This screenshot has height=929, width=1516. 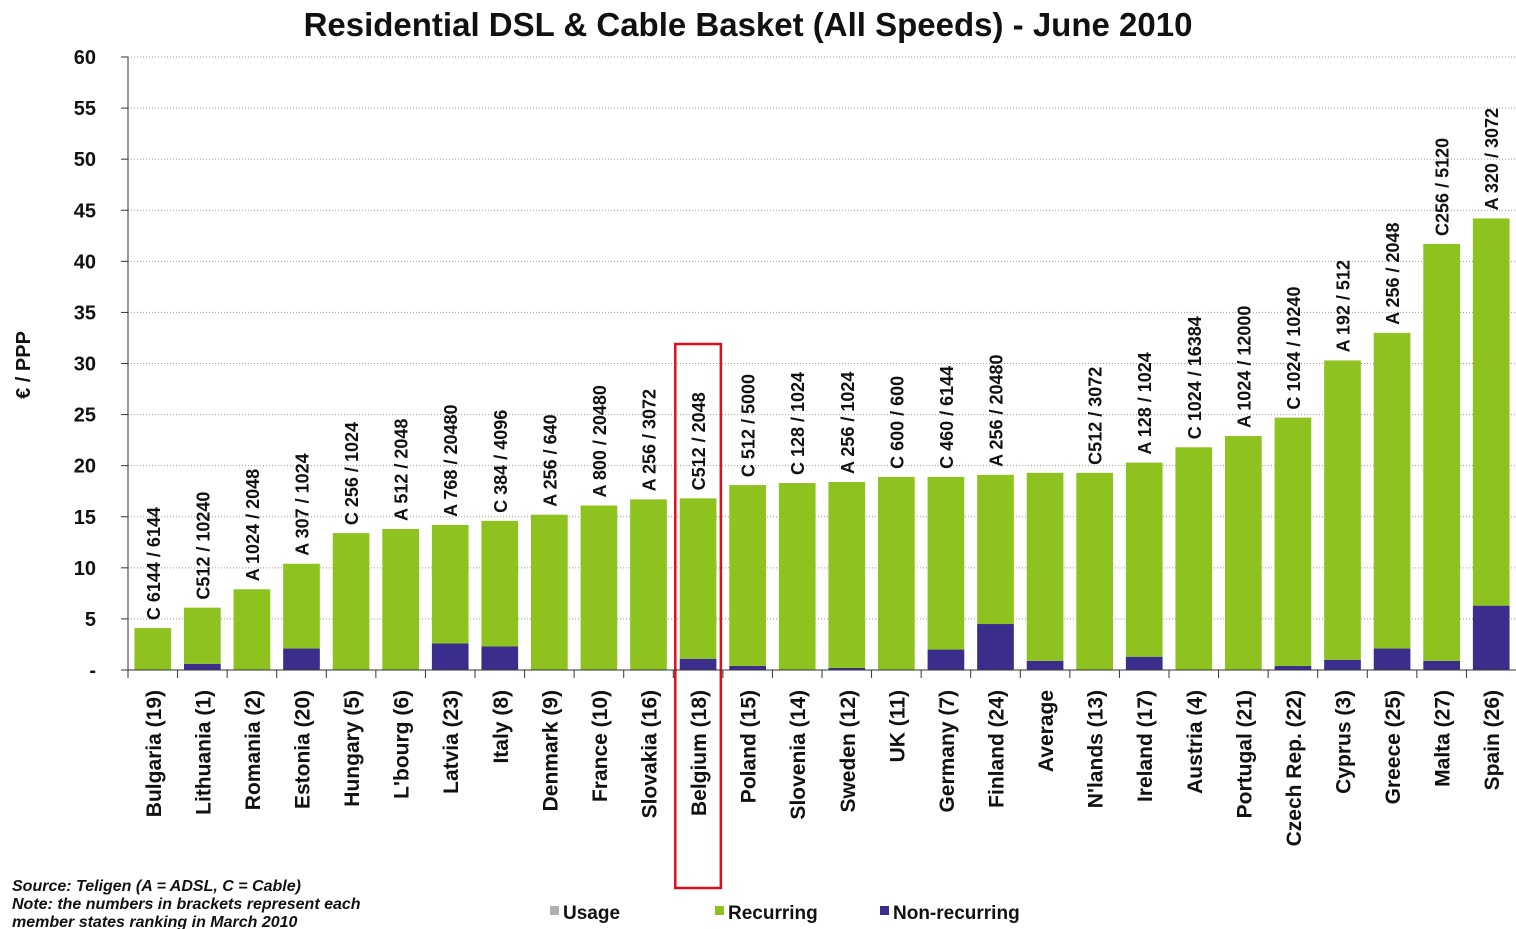 What do you see at coordinates (749, 425) in the screenshot?
I see `bar-label: C 512 / 5000` at bounding box center [749, 425].